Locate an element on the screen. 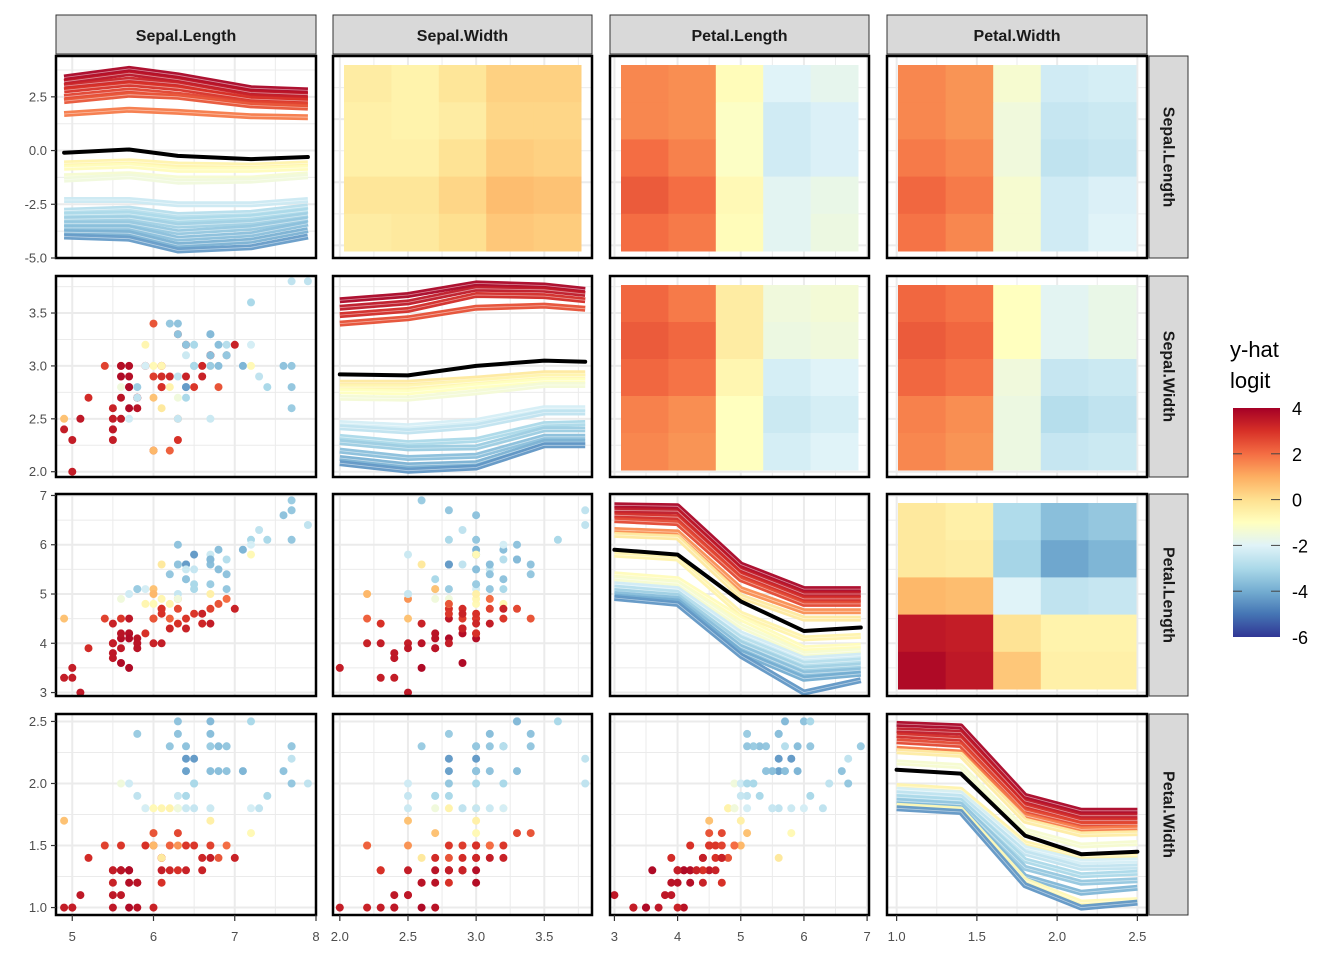  legend-colorbar is located at coordinates (1256, 522).